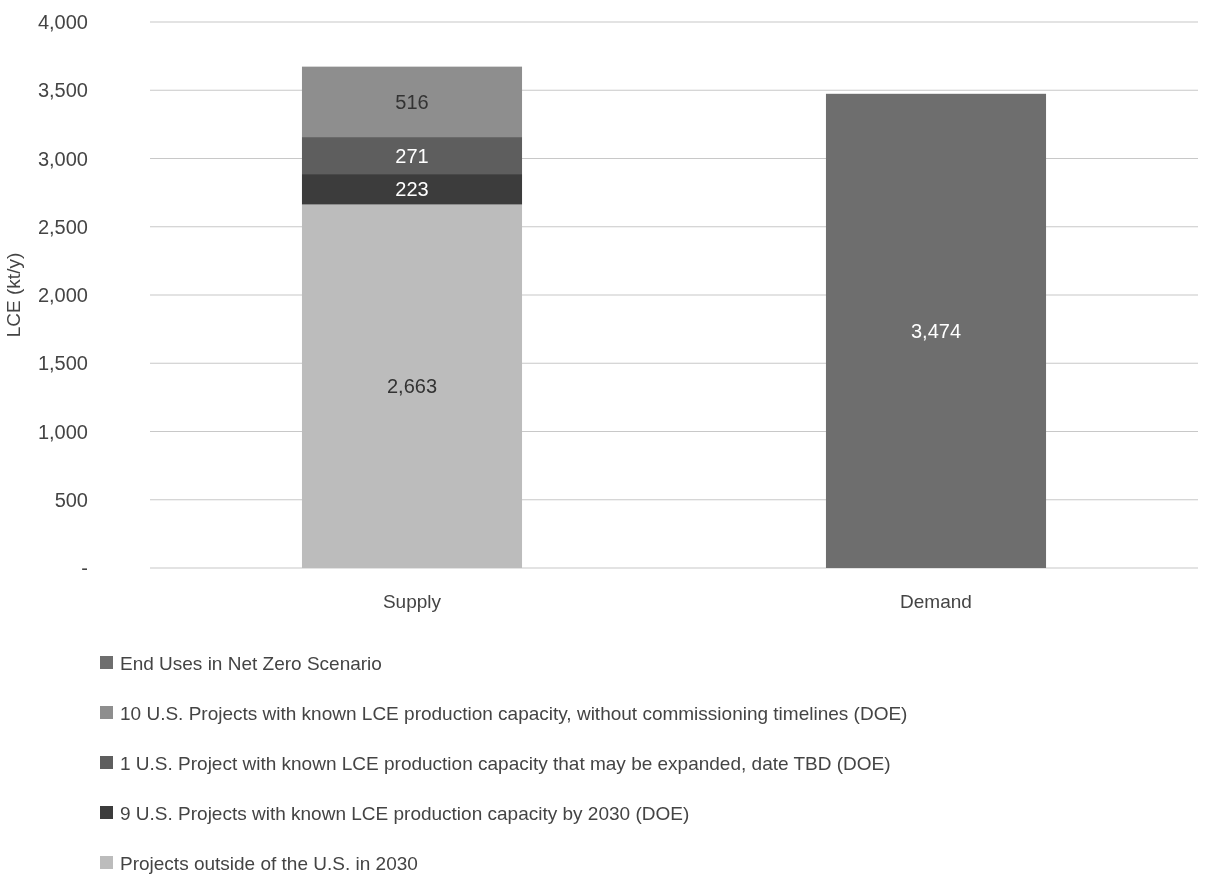 This screenshot has height=883, width=1206. Describe the element at coordinates (62, 22) in the screenshot. I see `y-tick-label: 4,000` at that location.